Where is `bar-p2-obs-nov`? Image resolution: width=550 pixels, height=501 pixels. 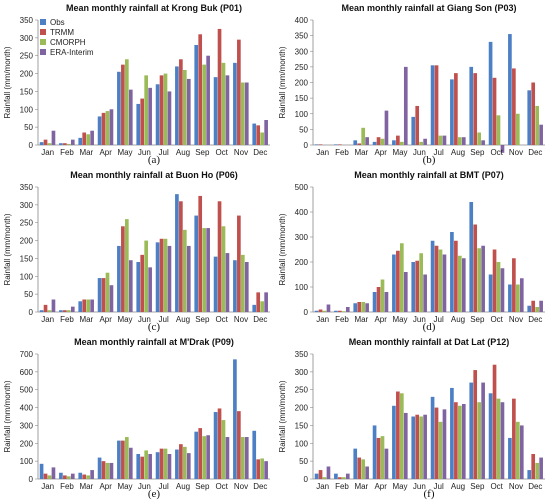
bar-p2-obs-nov is located at coordinates (510, 89).